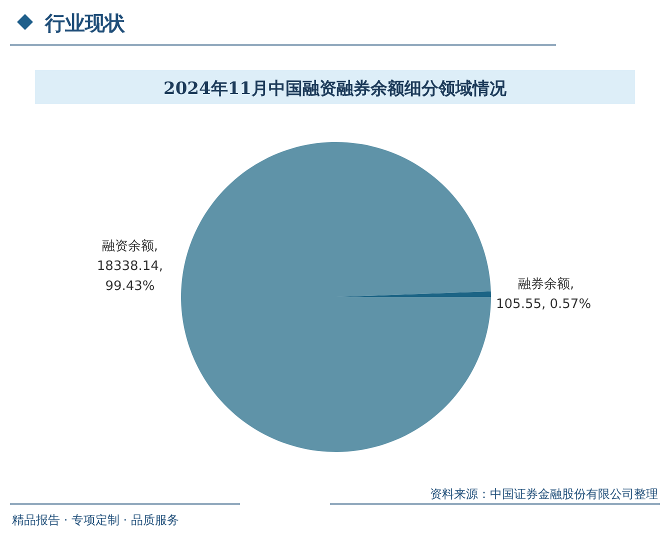 The width and height of the screenshot is (670, 541). What do you see at coordinates (544, 294) in the screenshot?
I see `slice-label: 融券余额, 105.55, 0.57%` at bounding box center [544, 294].